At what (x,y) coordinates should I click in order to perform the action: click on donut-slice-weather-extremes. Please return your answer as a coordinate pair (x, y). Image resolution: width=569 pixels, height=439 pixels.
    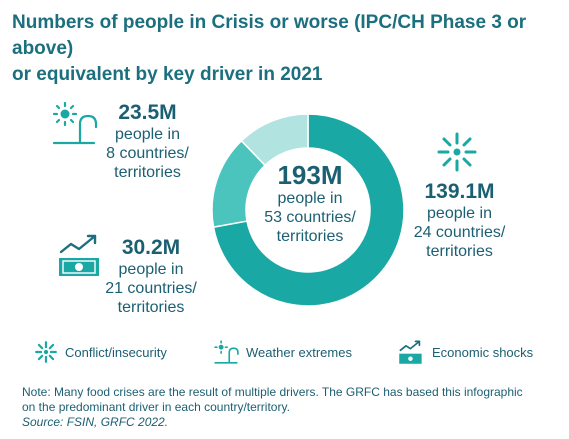
    Looking at the image, I should click on (274, 140).